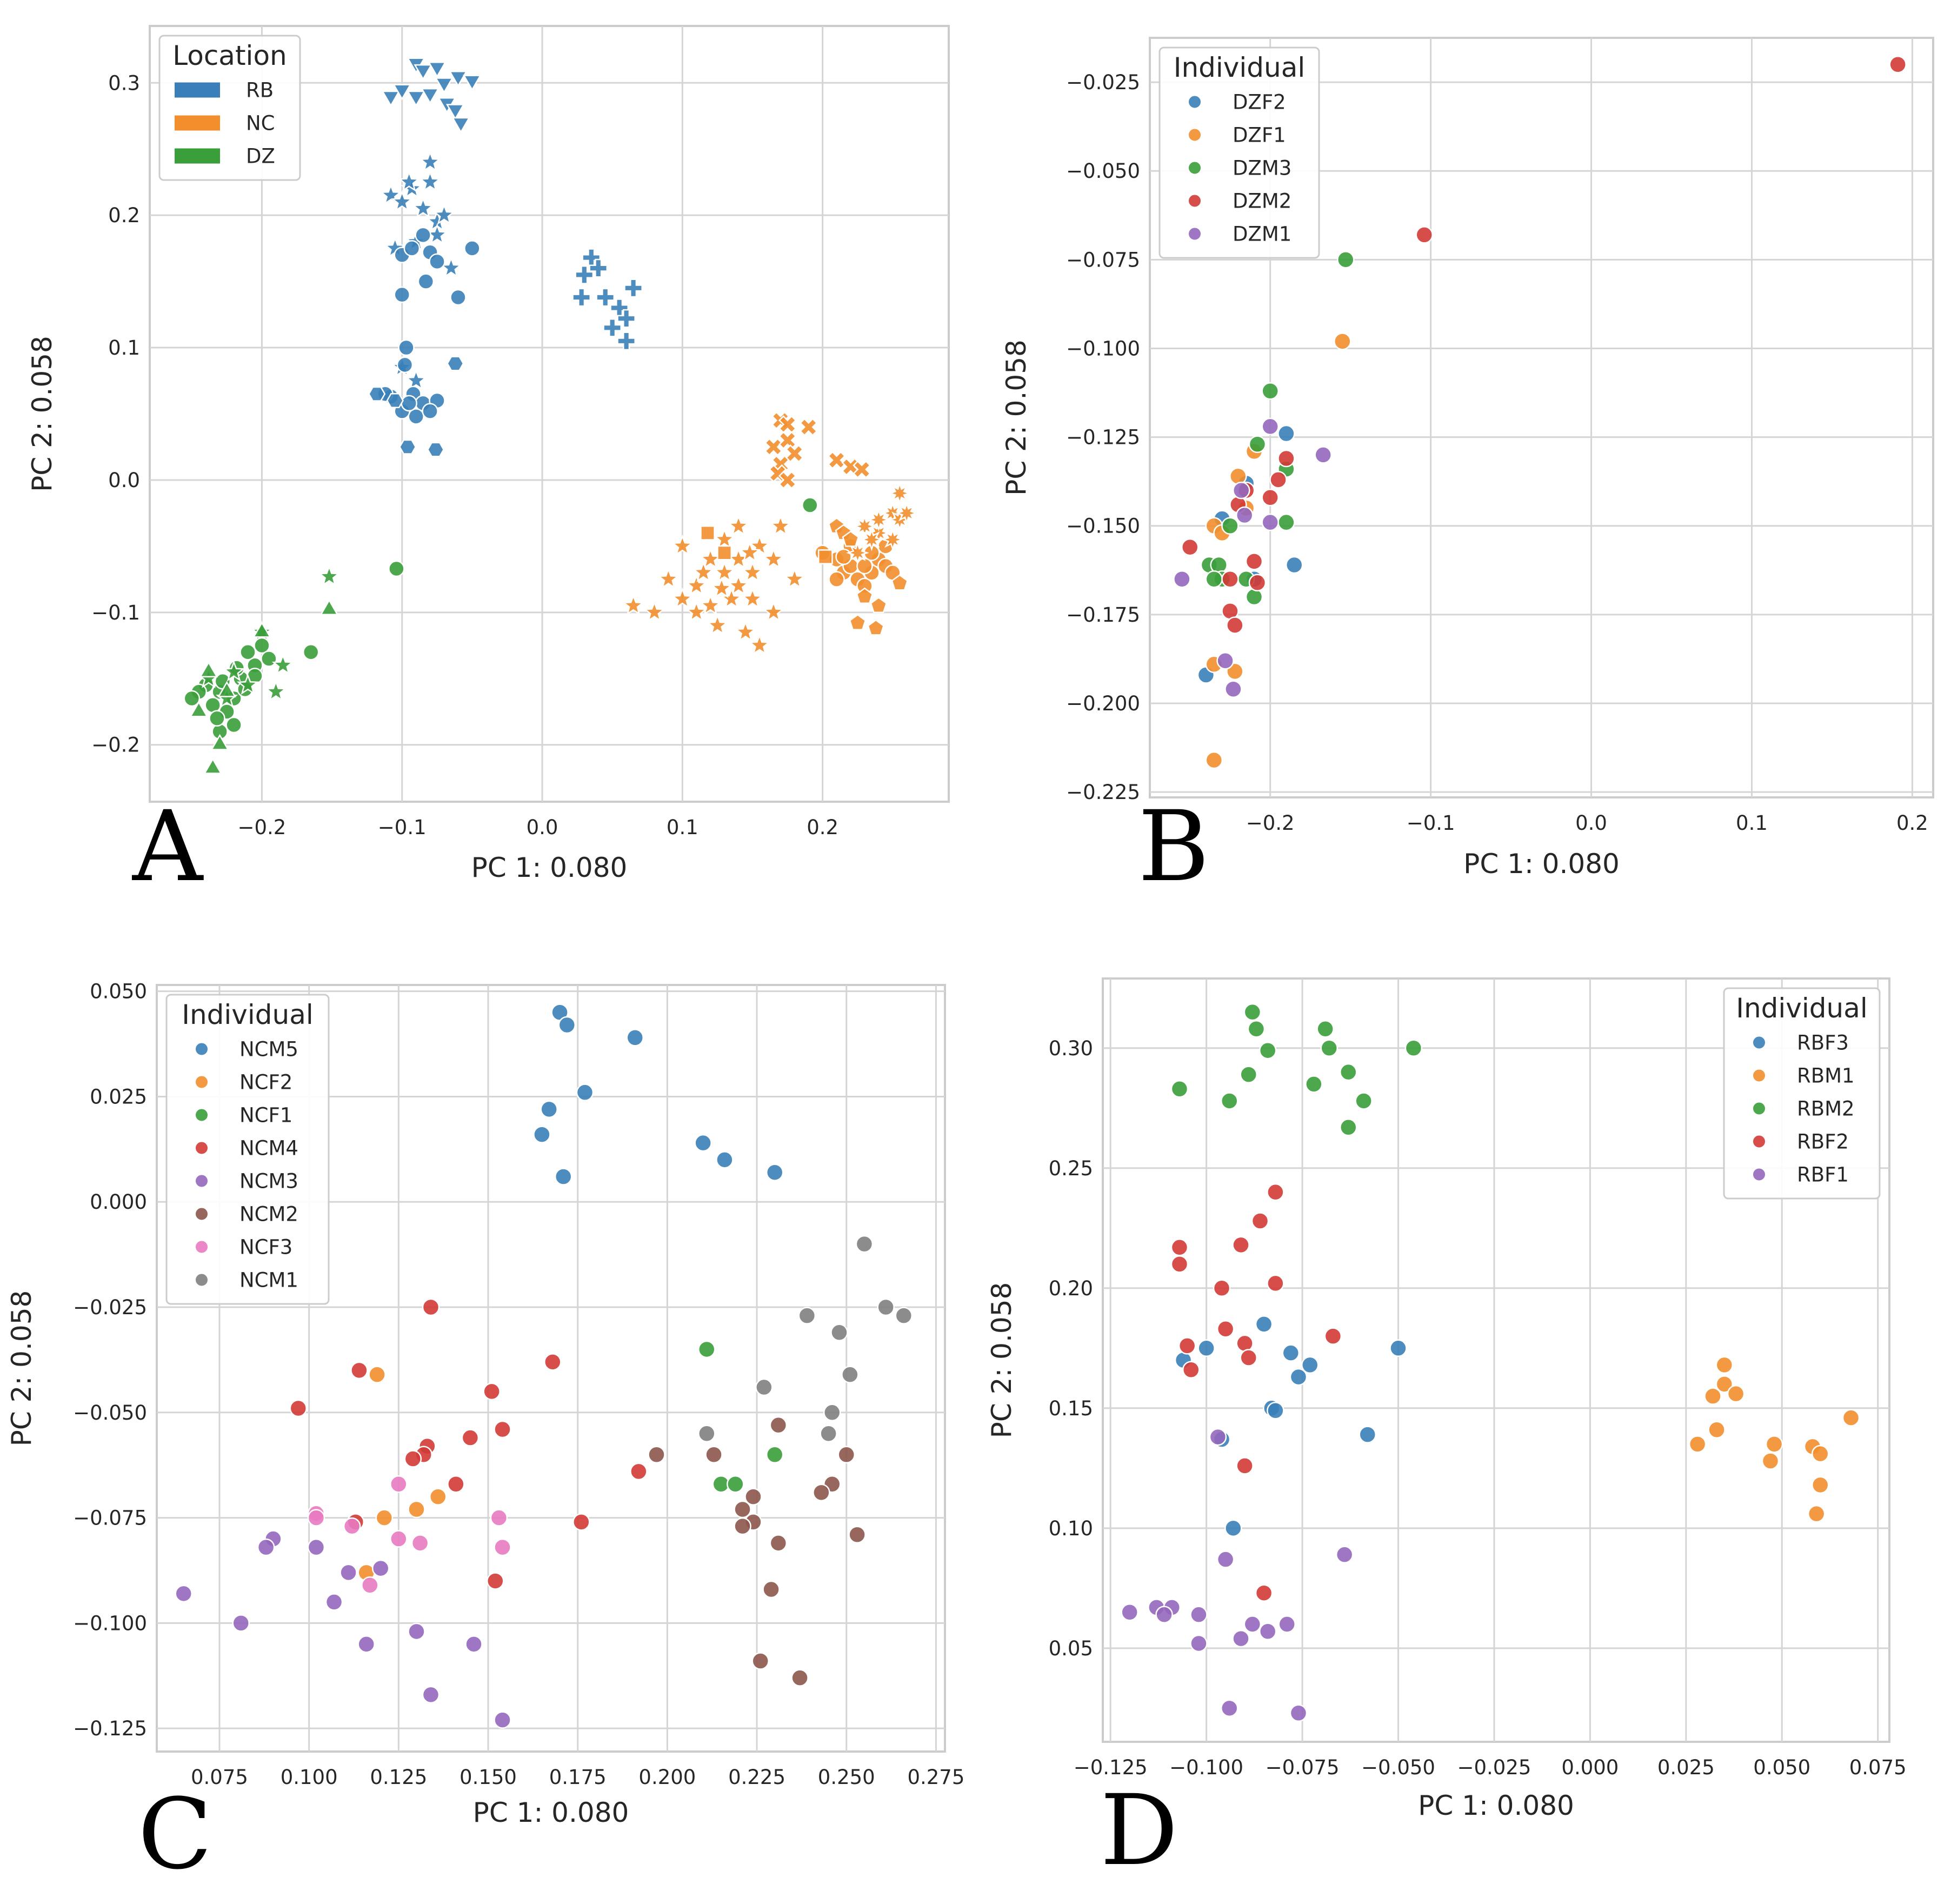  What do you see at coordinates (262, 827) in the screenshot?
I see `x-tick-label: −0.2` at bounding box center [262, 827].